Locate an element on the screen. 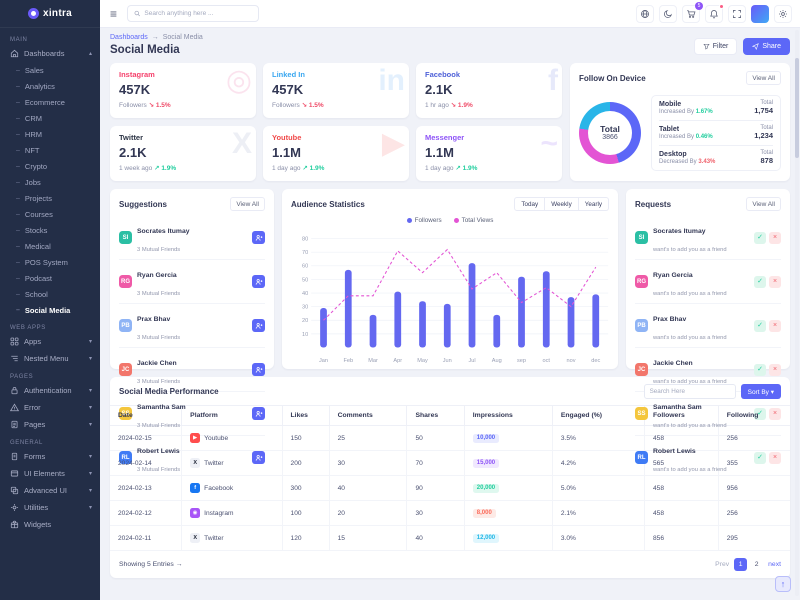  sidebar-subitem-analytics: – Analytics is located at coordinates (35, 86).